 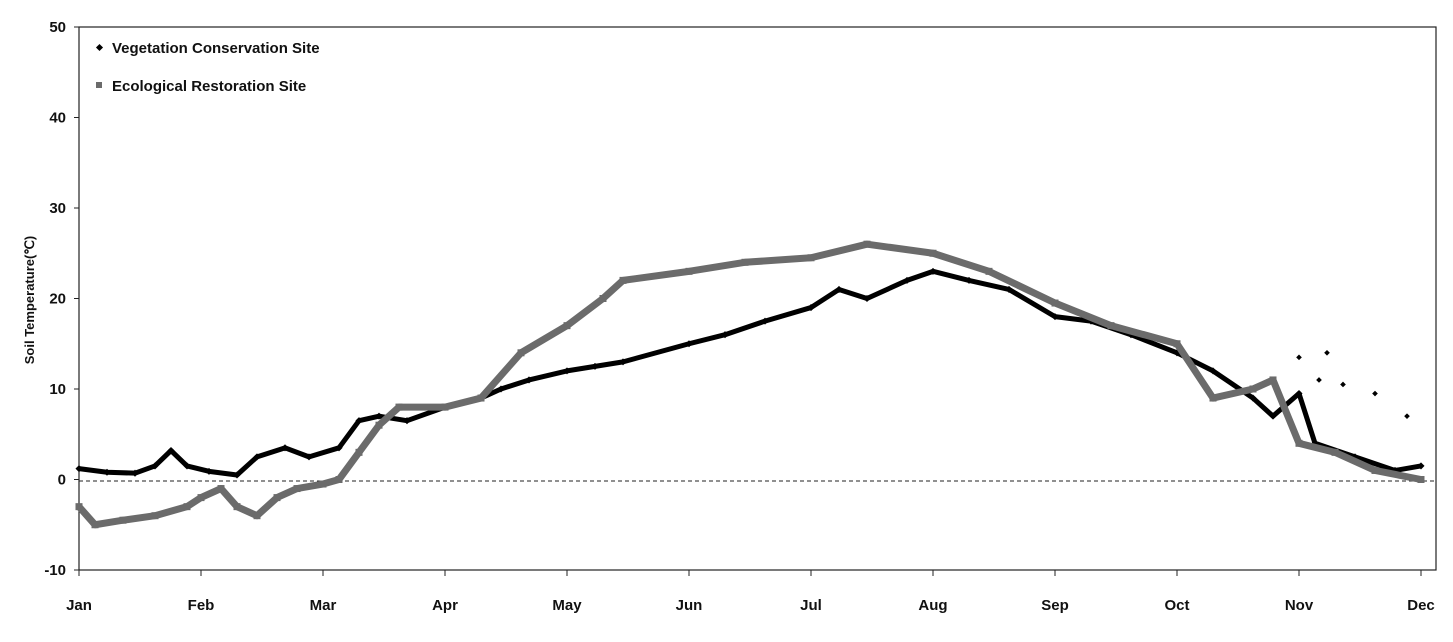 I want to click on x-tick-label: Nov, so click(x=1299, y=605).